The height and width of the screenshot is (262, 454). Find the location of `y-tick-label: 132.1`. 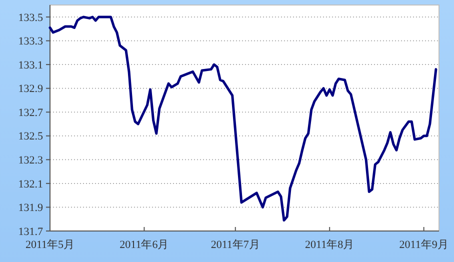

y-tick-label: 132.1 is located at coordinates (30, 184).